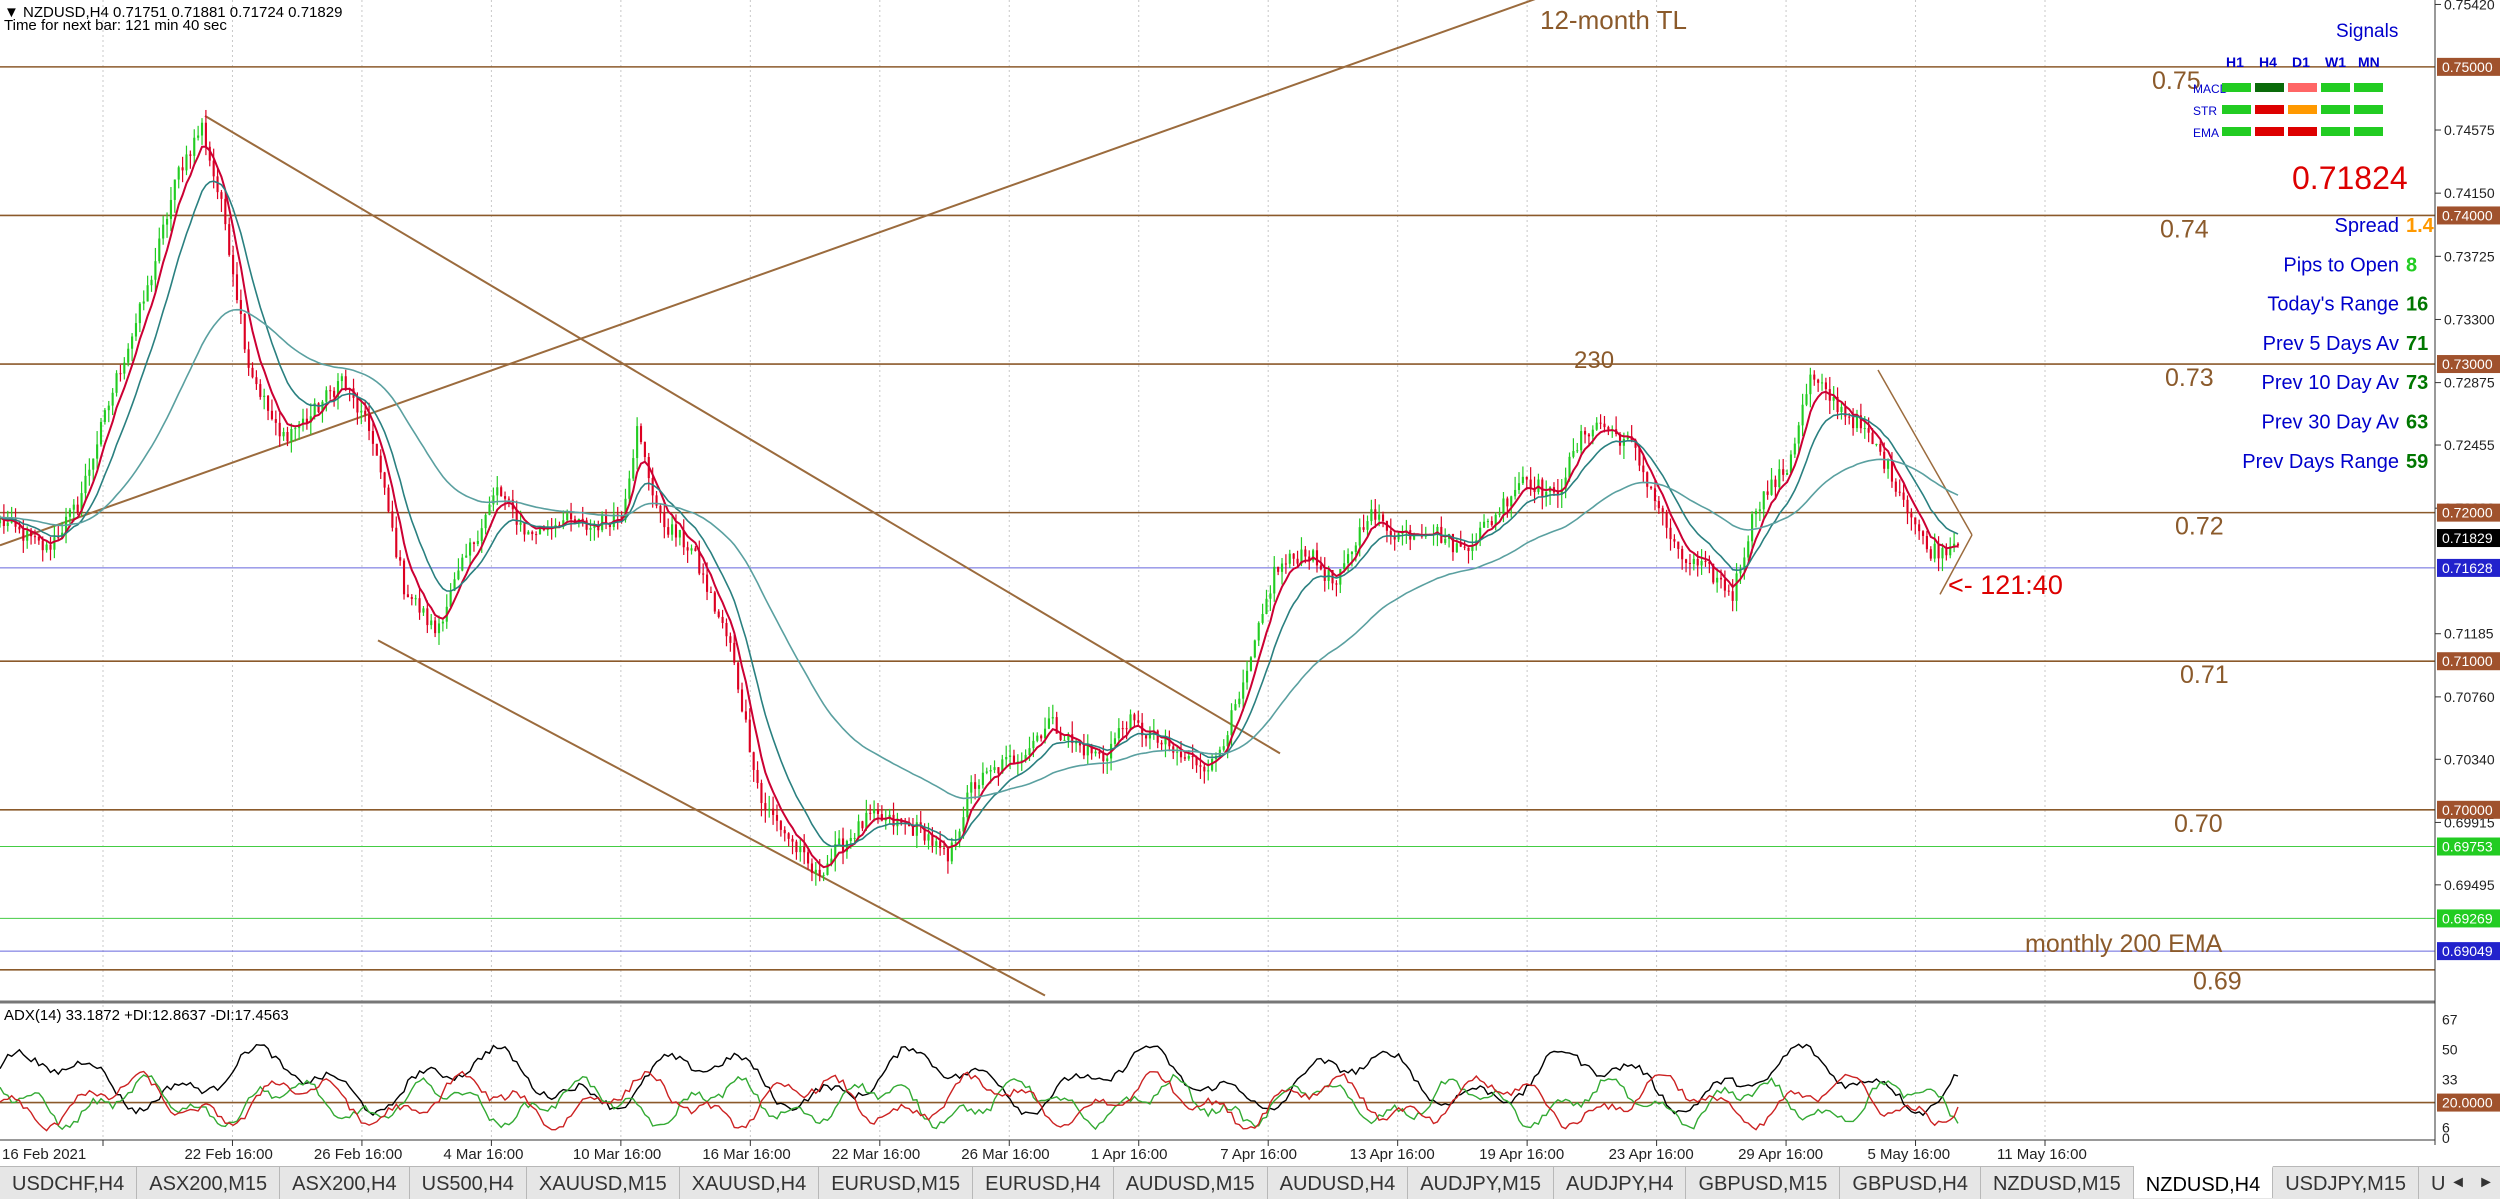  What do you see at coordinates (468, 1183) in the screenshot?
I see `symbol-tab: US500,H4` at bounding box center [468, 1183].